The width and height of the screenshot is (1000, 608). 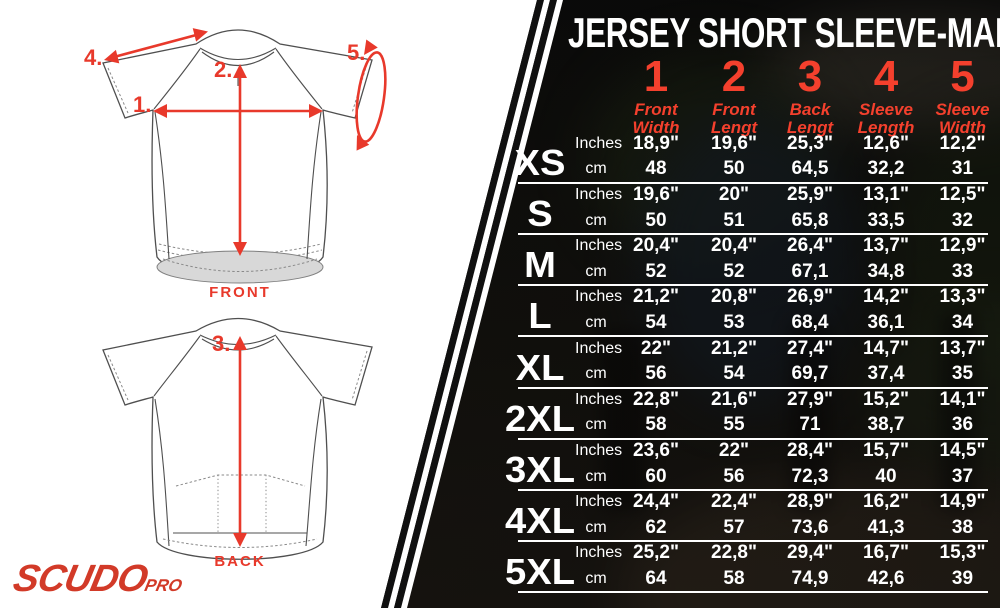 What do you see at coordinates (540, 162) in the screenshot?
I see `size-label: XS` at bounding box center [540, 162].